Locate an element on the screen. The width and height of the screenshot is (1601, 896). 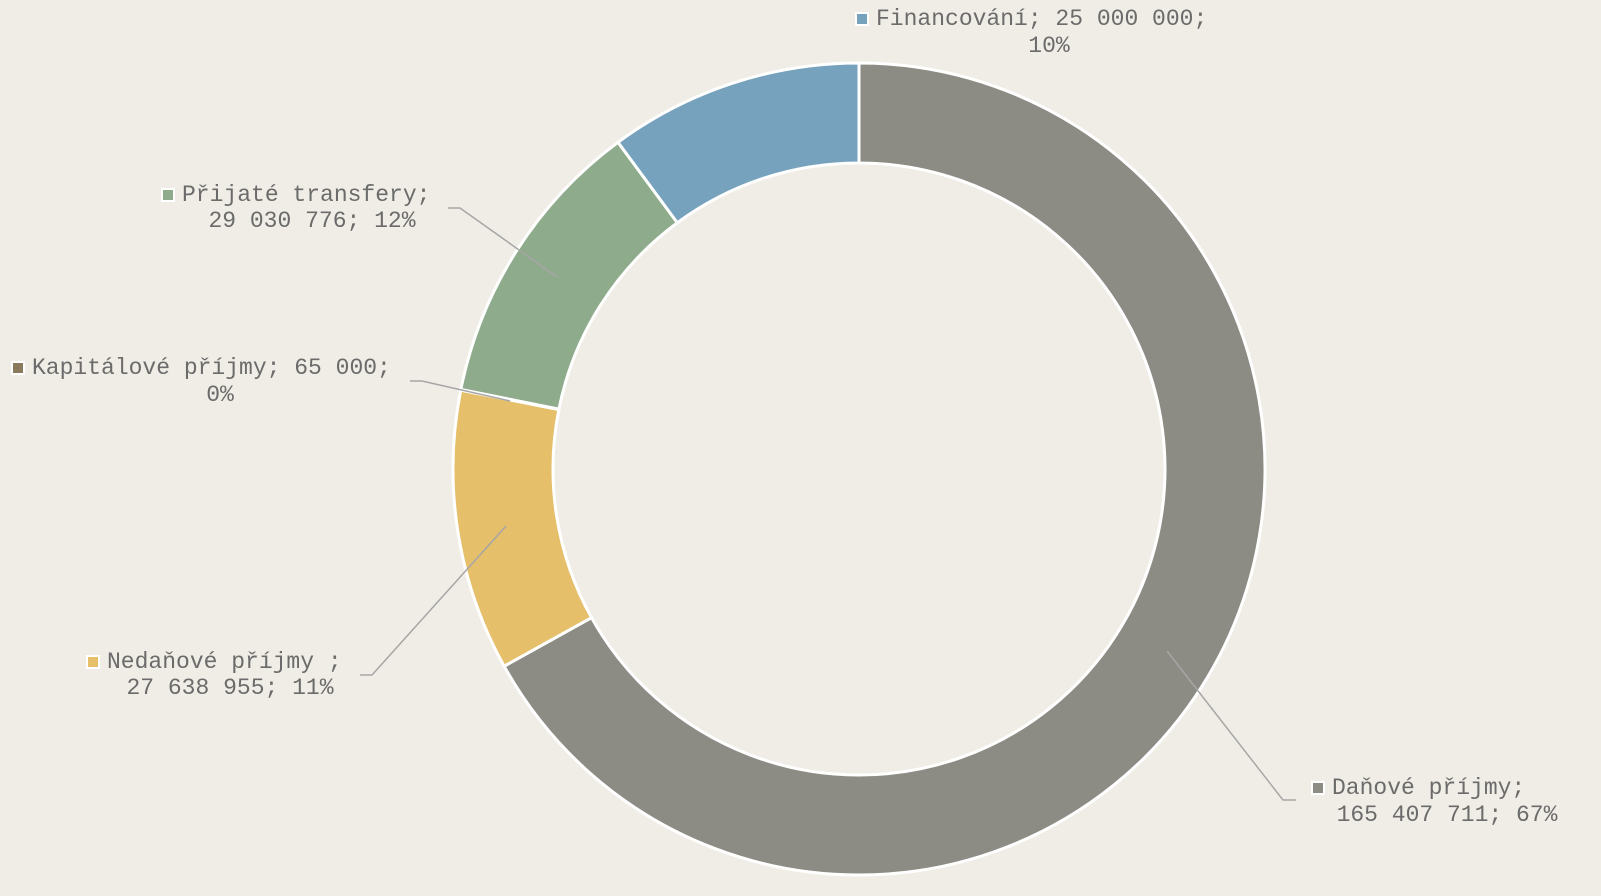
data-label: Financování; 25 000 000; is located at coordinates (1041, 19).